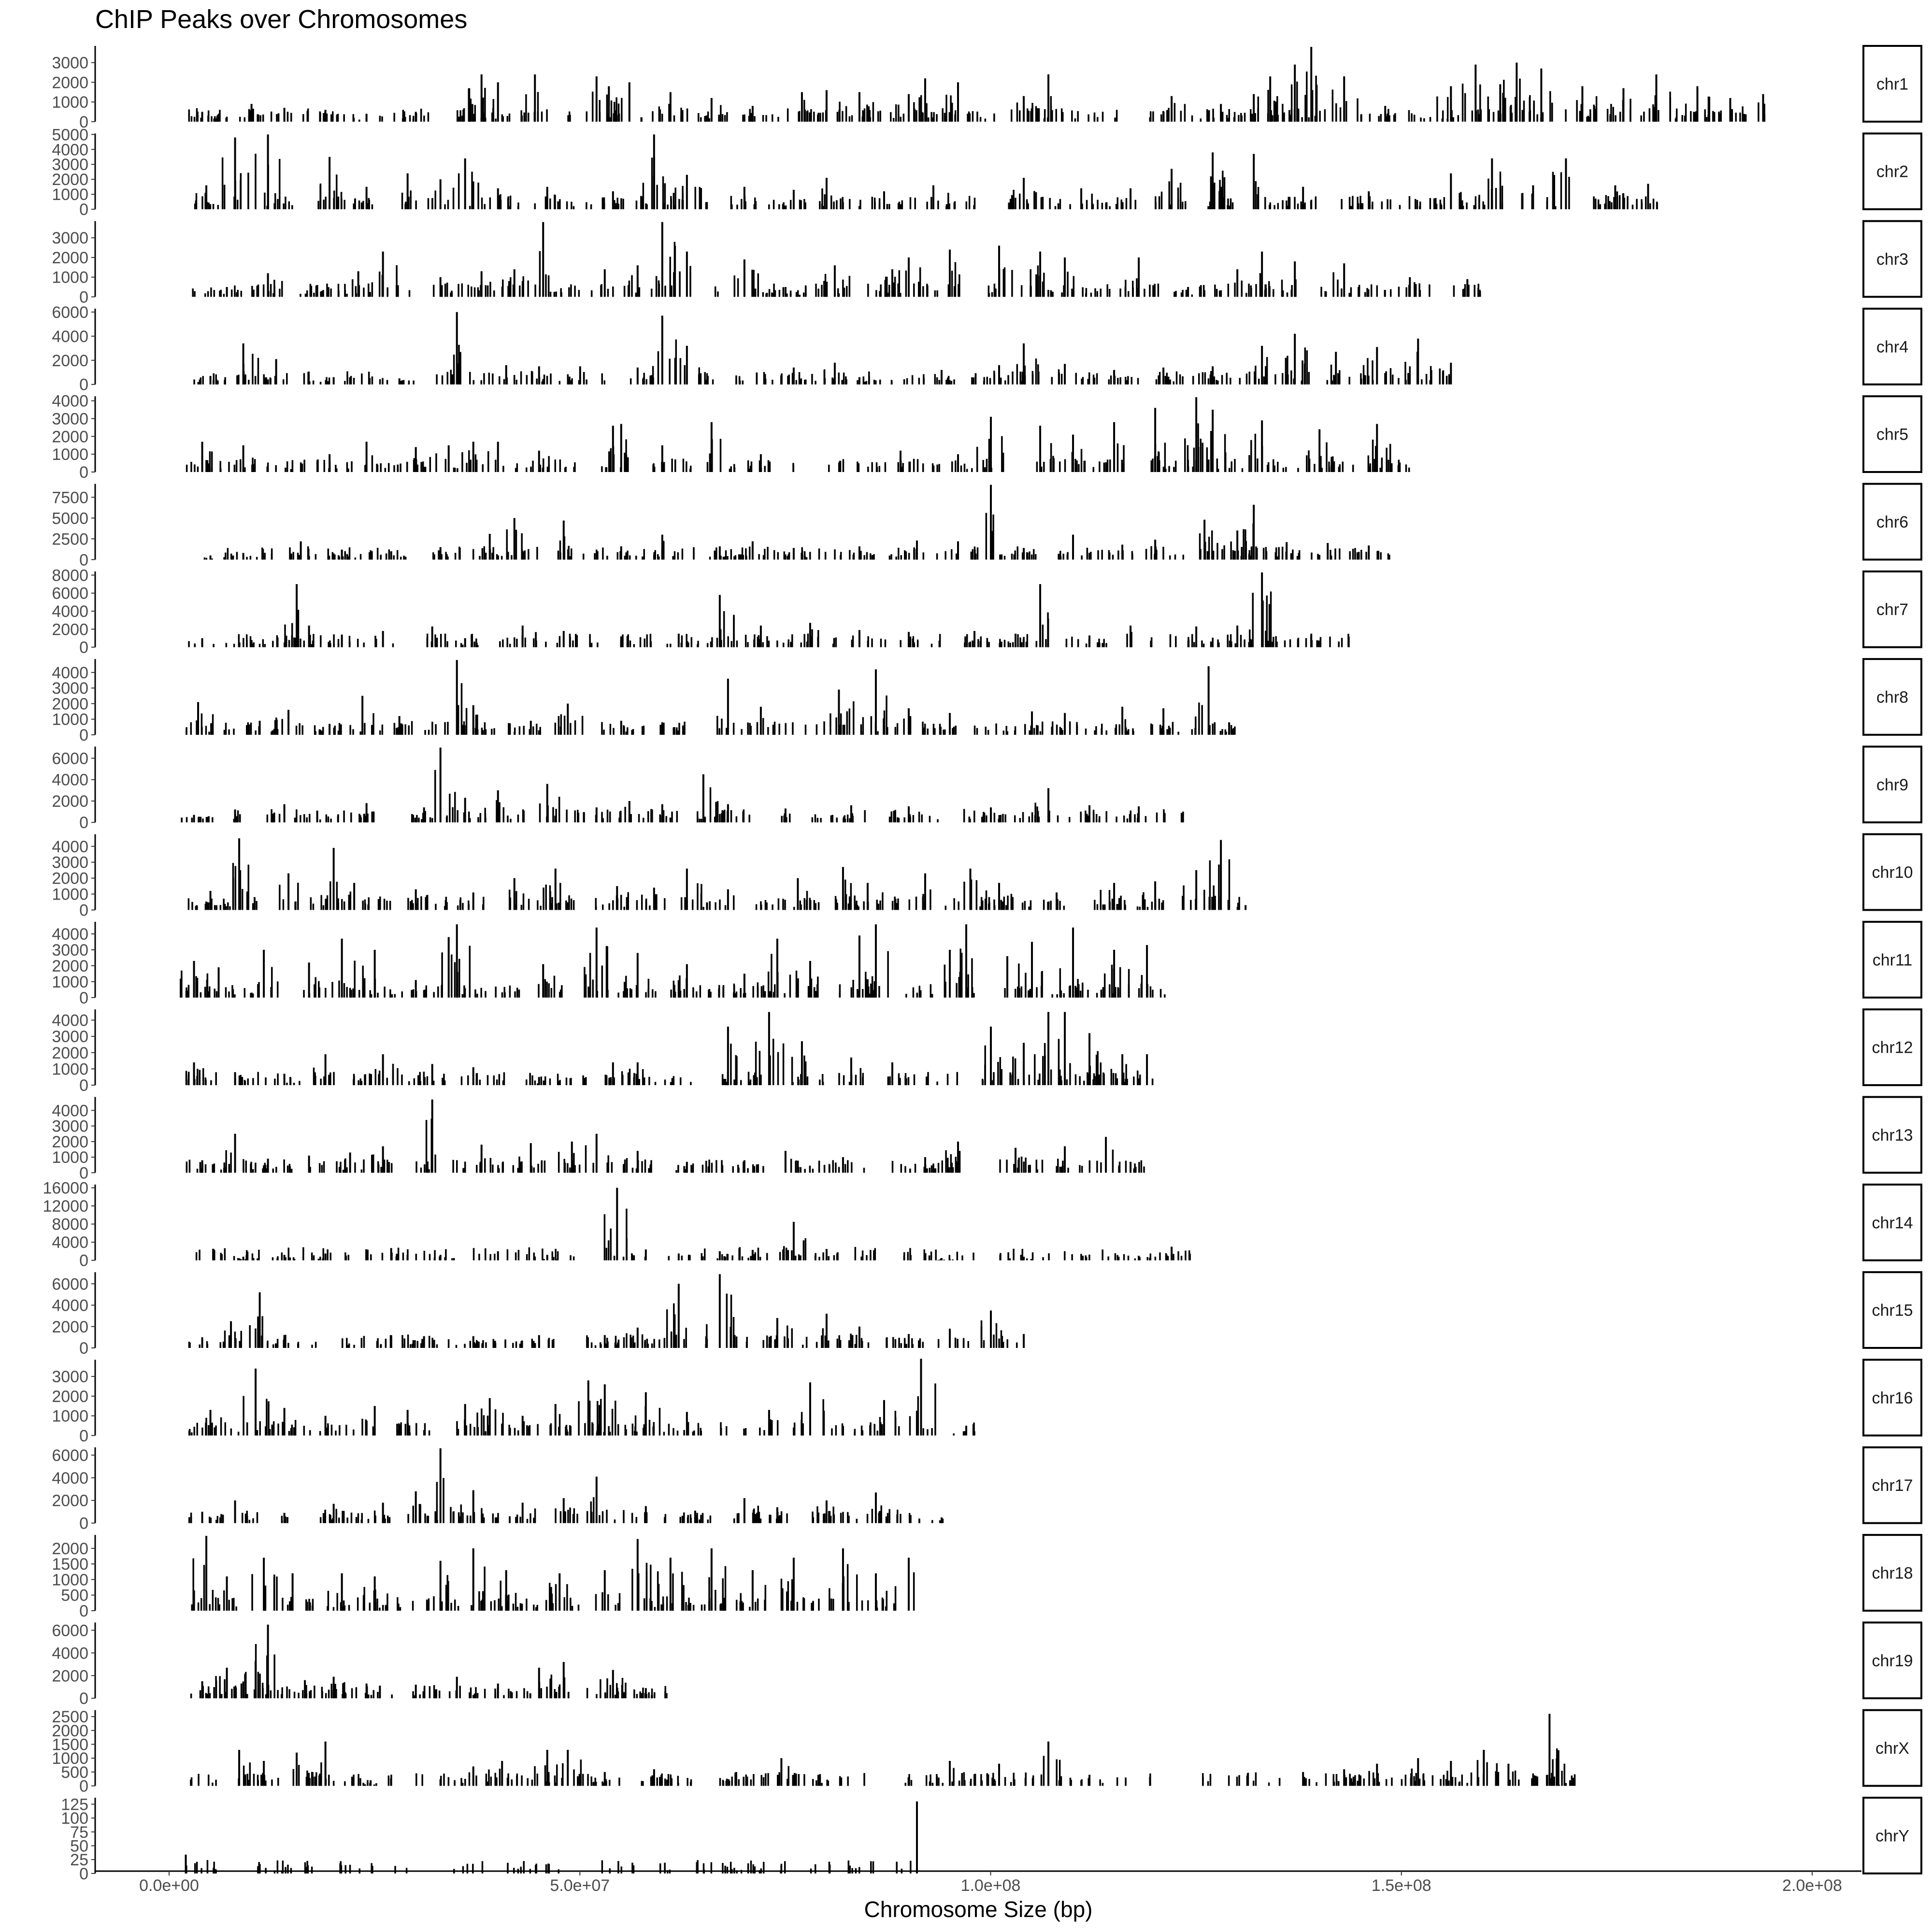 The height and width of the screenshot is (1932, 1932). Describe the element at coordinates (84, 473) in the screenshot. I see `y-tick-label-chr5: 0` at that location.